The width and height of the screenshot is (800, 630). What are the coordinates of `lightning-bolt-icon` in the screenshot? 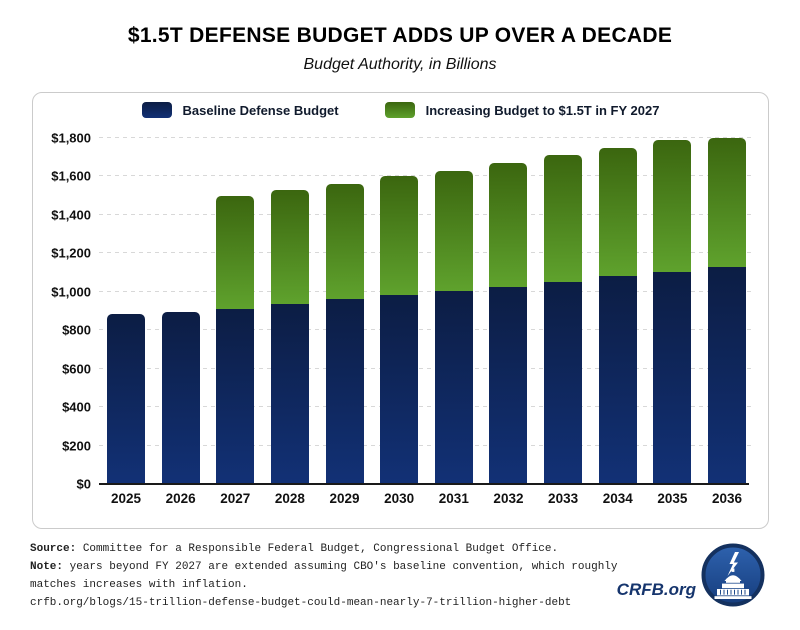 It's located at (733, 564).